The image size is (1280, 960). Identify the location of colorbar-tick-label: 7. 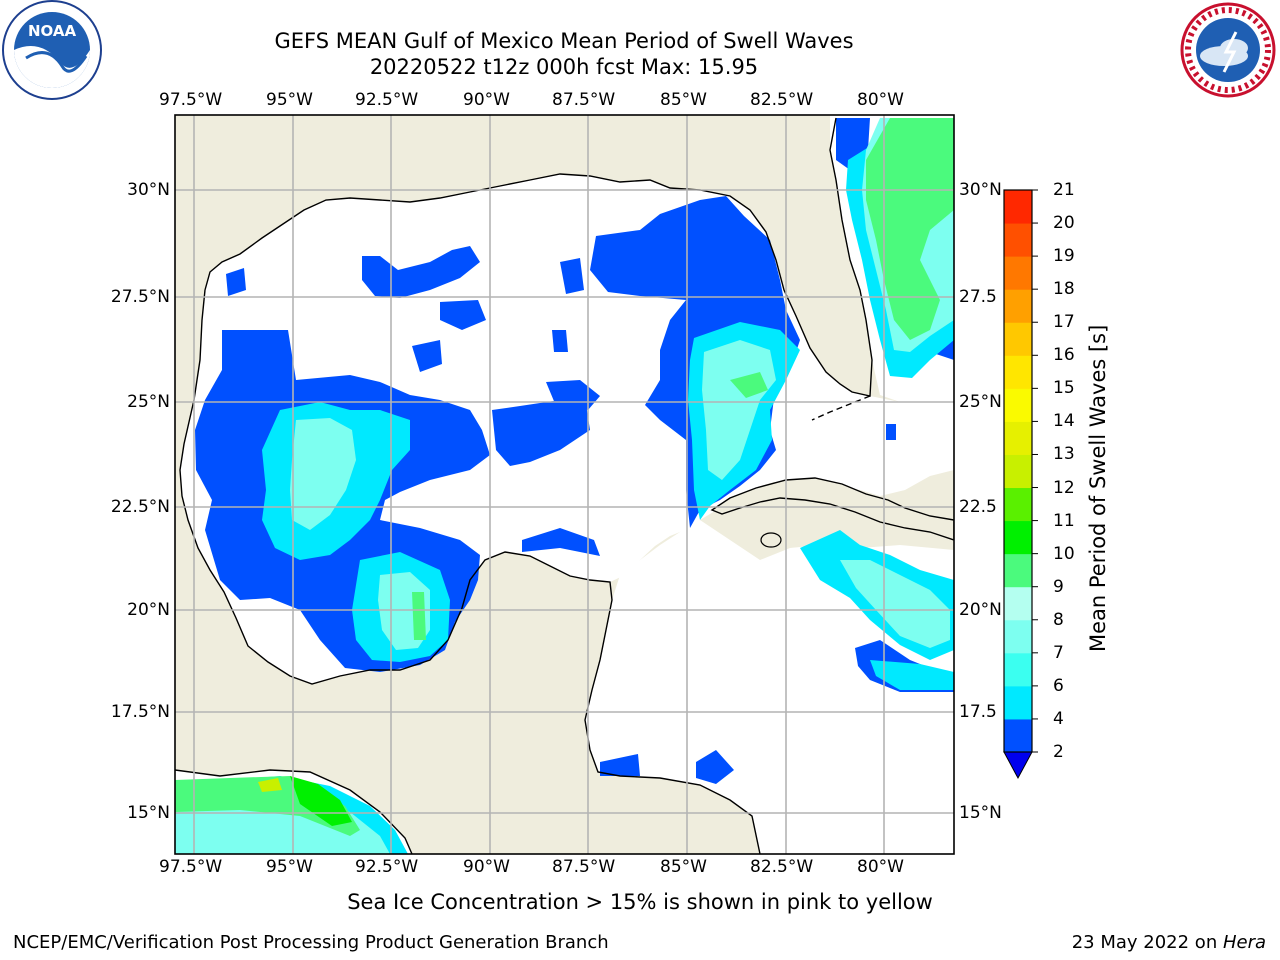
(1058, 652).